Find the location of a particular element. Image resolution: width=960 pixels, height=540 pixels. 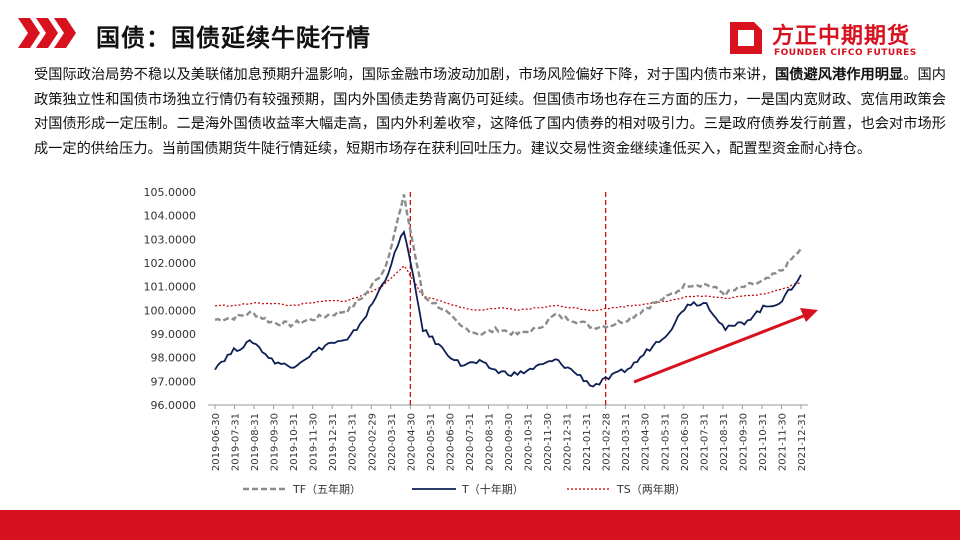

logo-mark-icon is located at coordinates (747, 38).